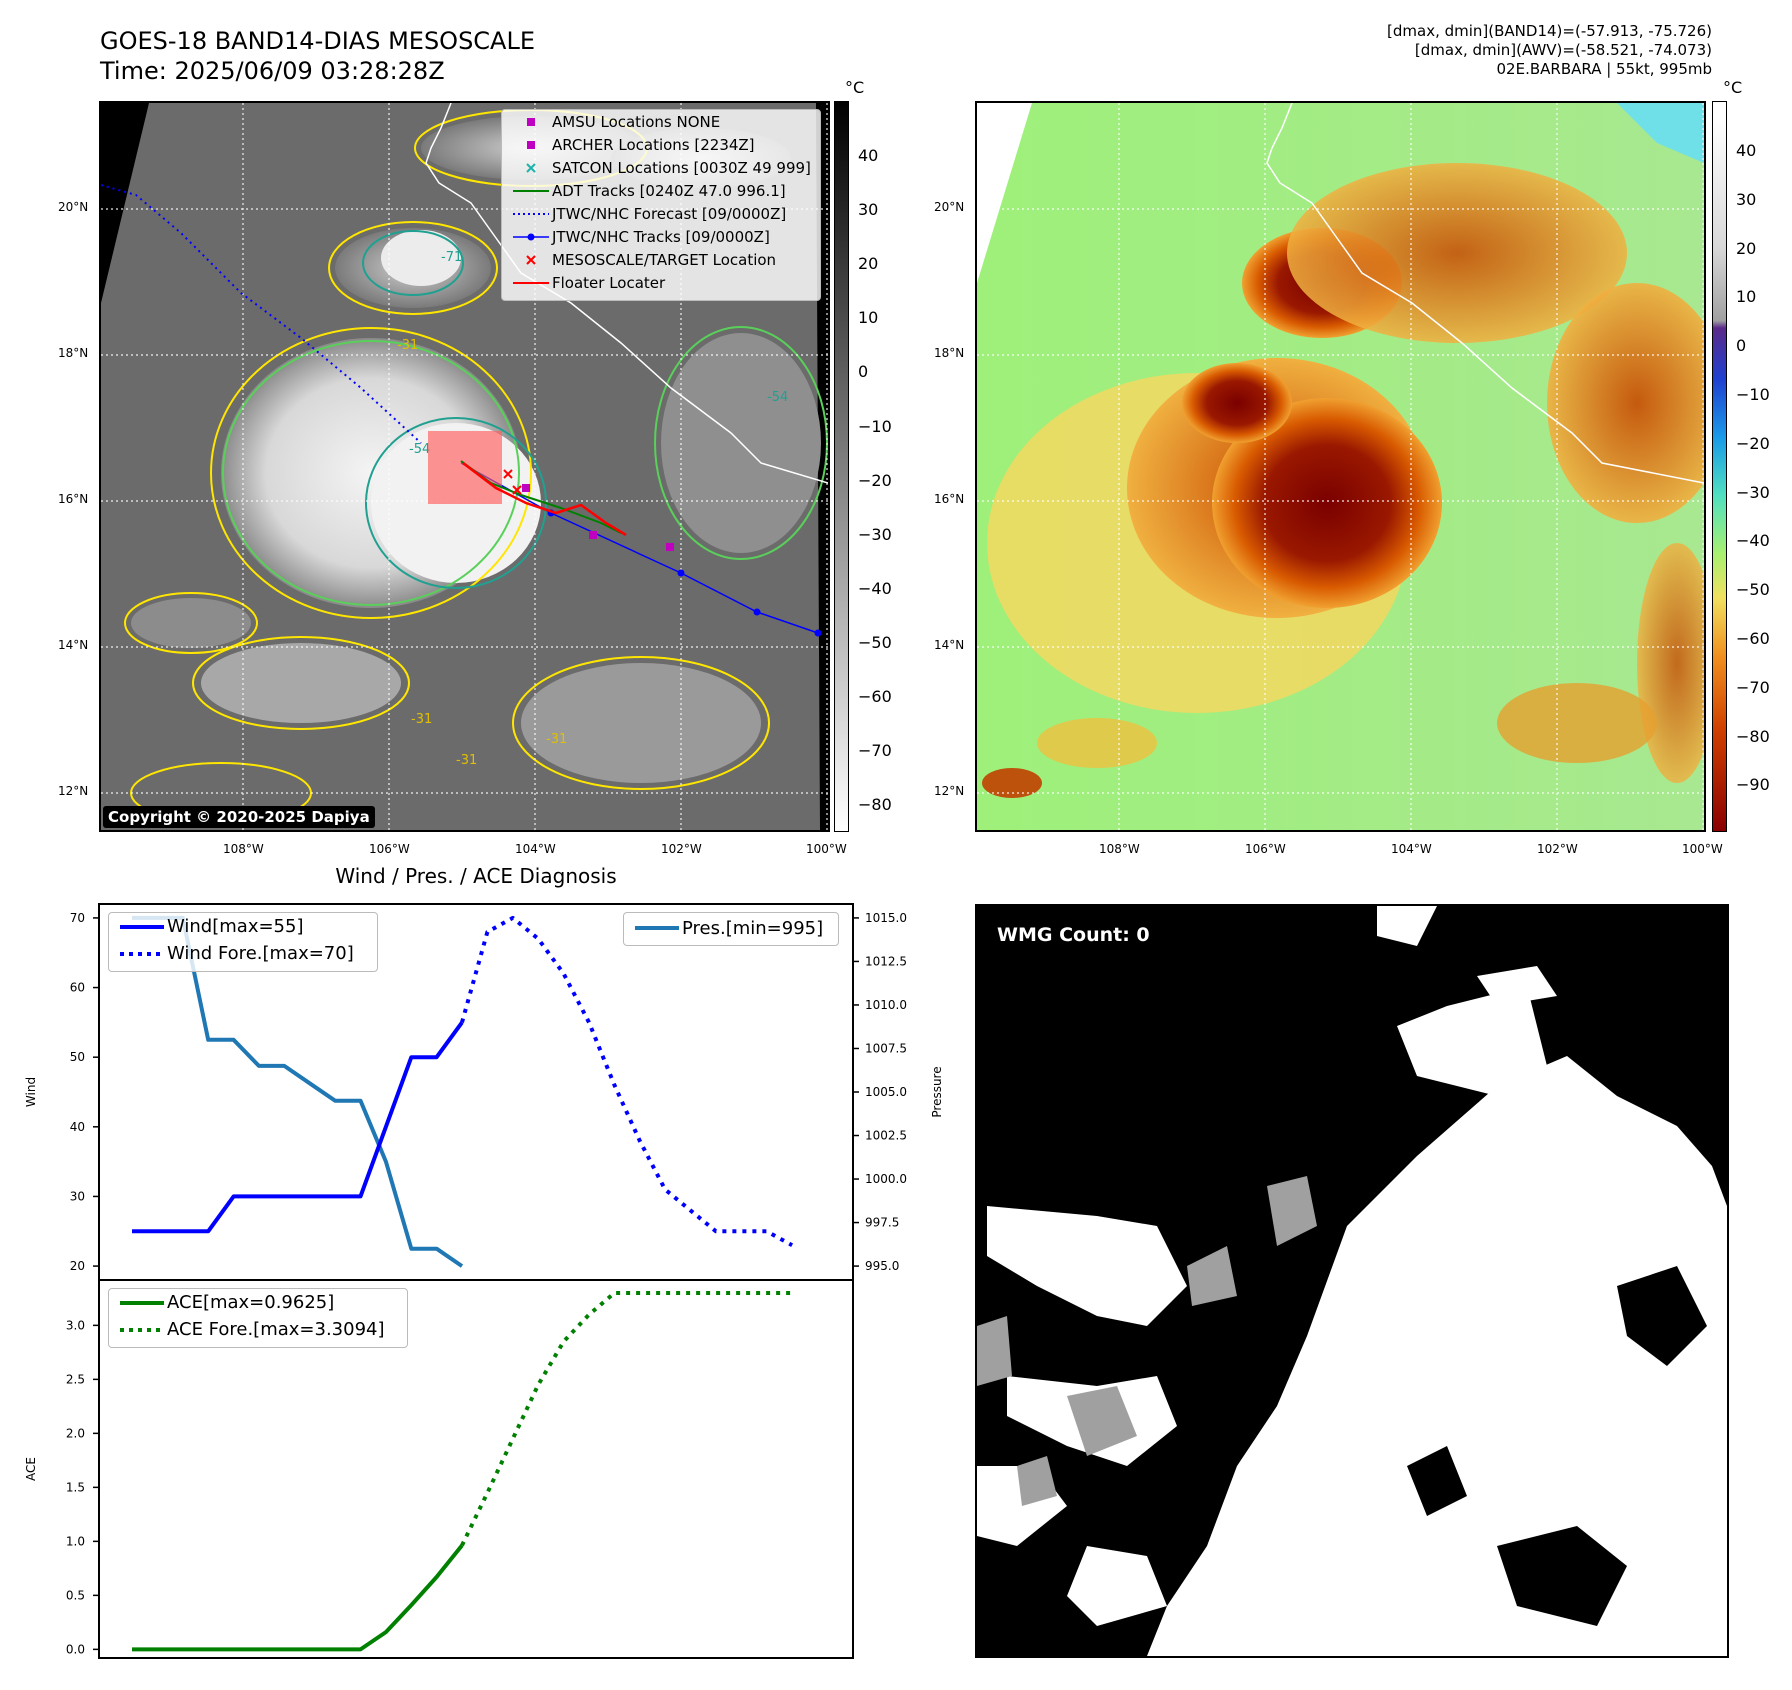 The height and width of the screenshot is (1690, 1792). What do you see at coordinates (886, 1005) in the screenshot?
I see `pressure-tick-label: 1010.0` at bounding box center [886, 1005].